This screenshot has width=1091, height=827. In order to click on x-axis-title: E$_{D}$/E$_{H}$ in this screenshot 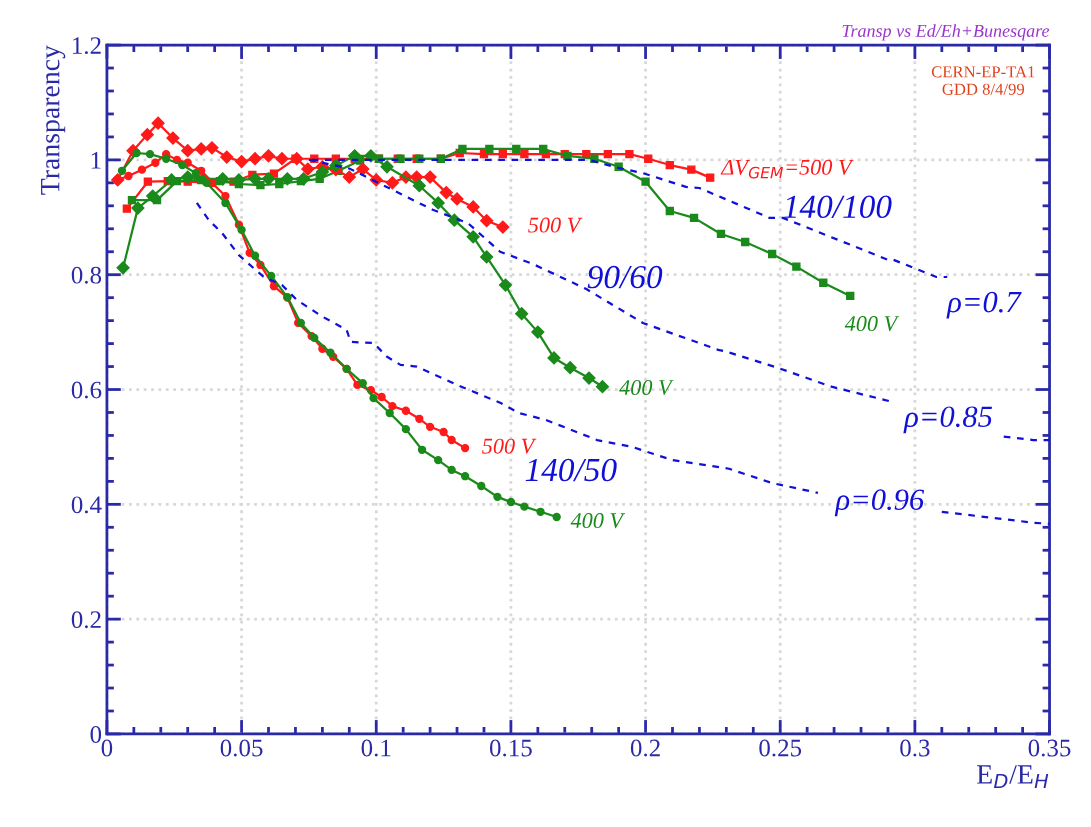, I will do `click(1013, 777)`.